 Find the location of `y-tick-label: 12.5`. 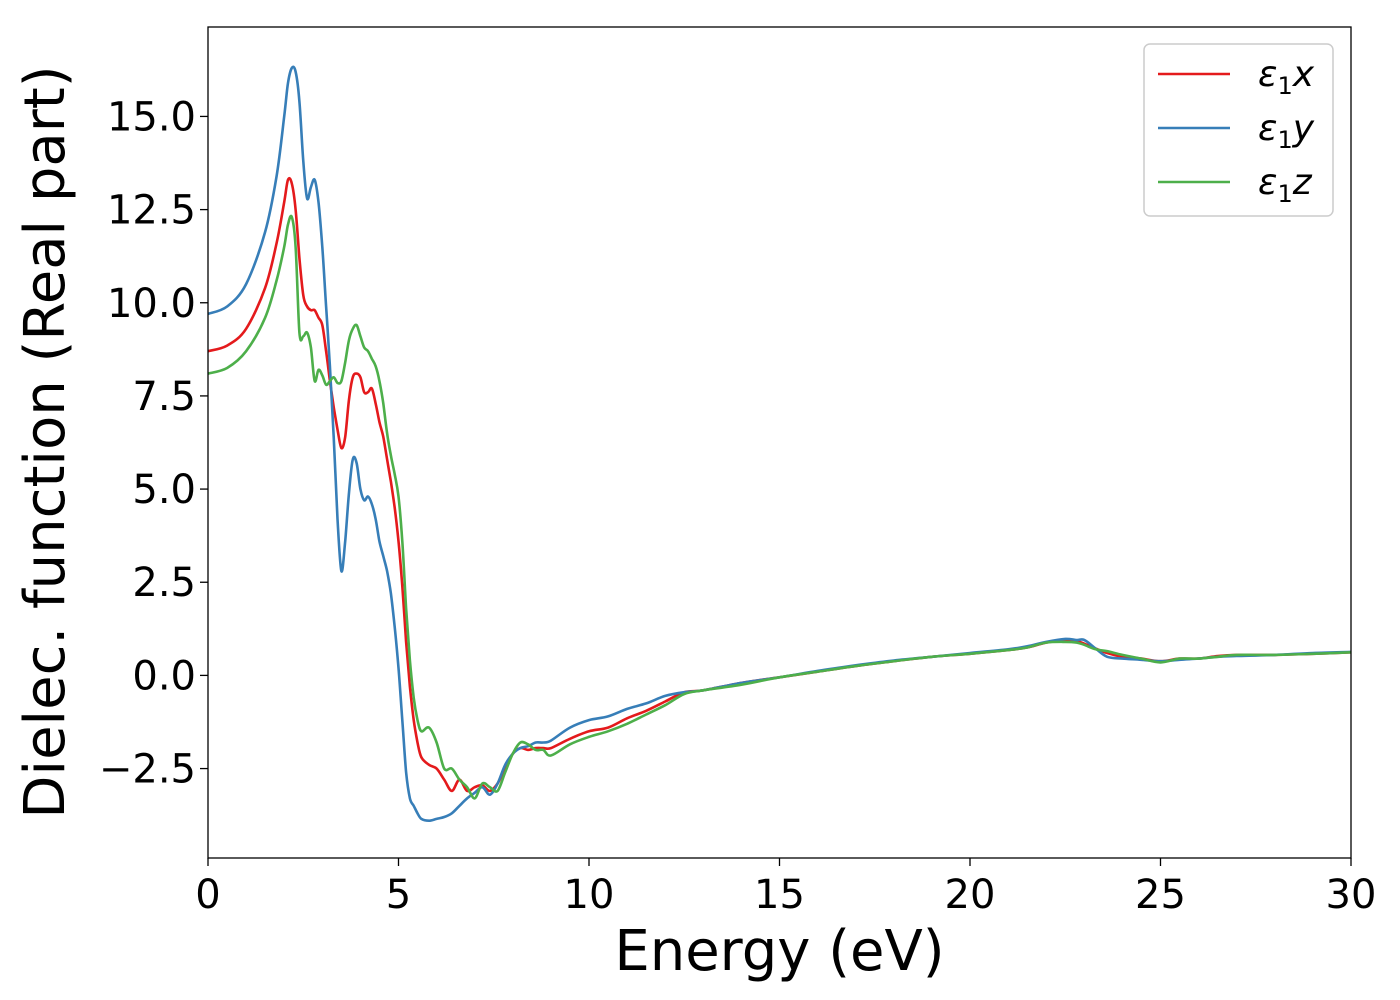

y-tick-label: 12.5 is located at coordinates (151, 211).